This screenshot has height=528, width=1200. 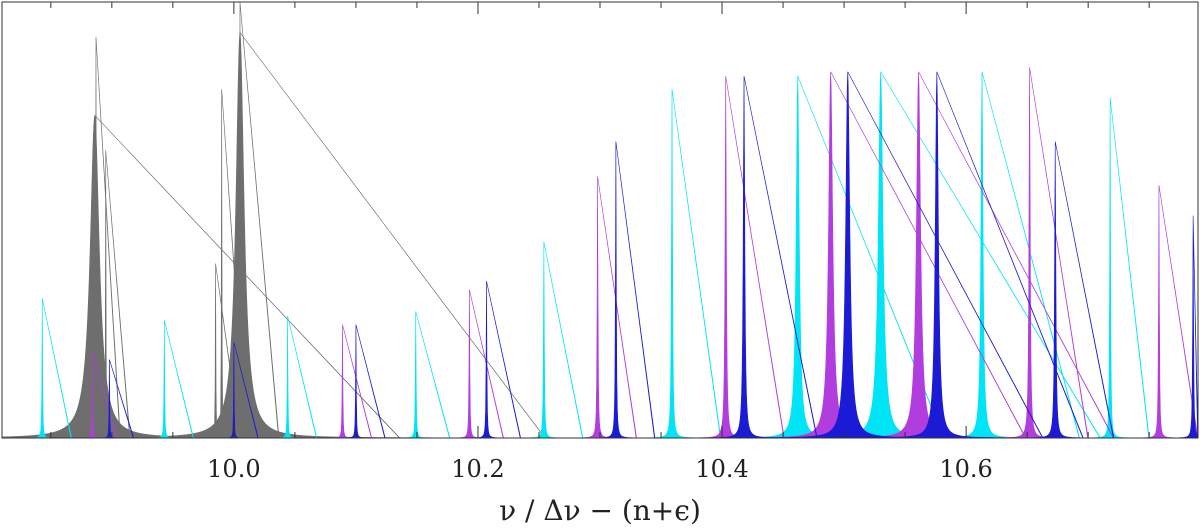 I want to click on x-axis-label: ν / Δν − (n+ϵ), so click(x=600, y=510).